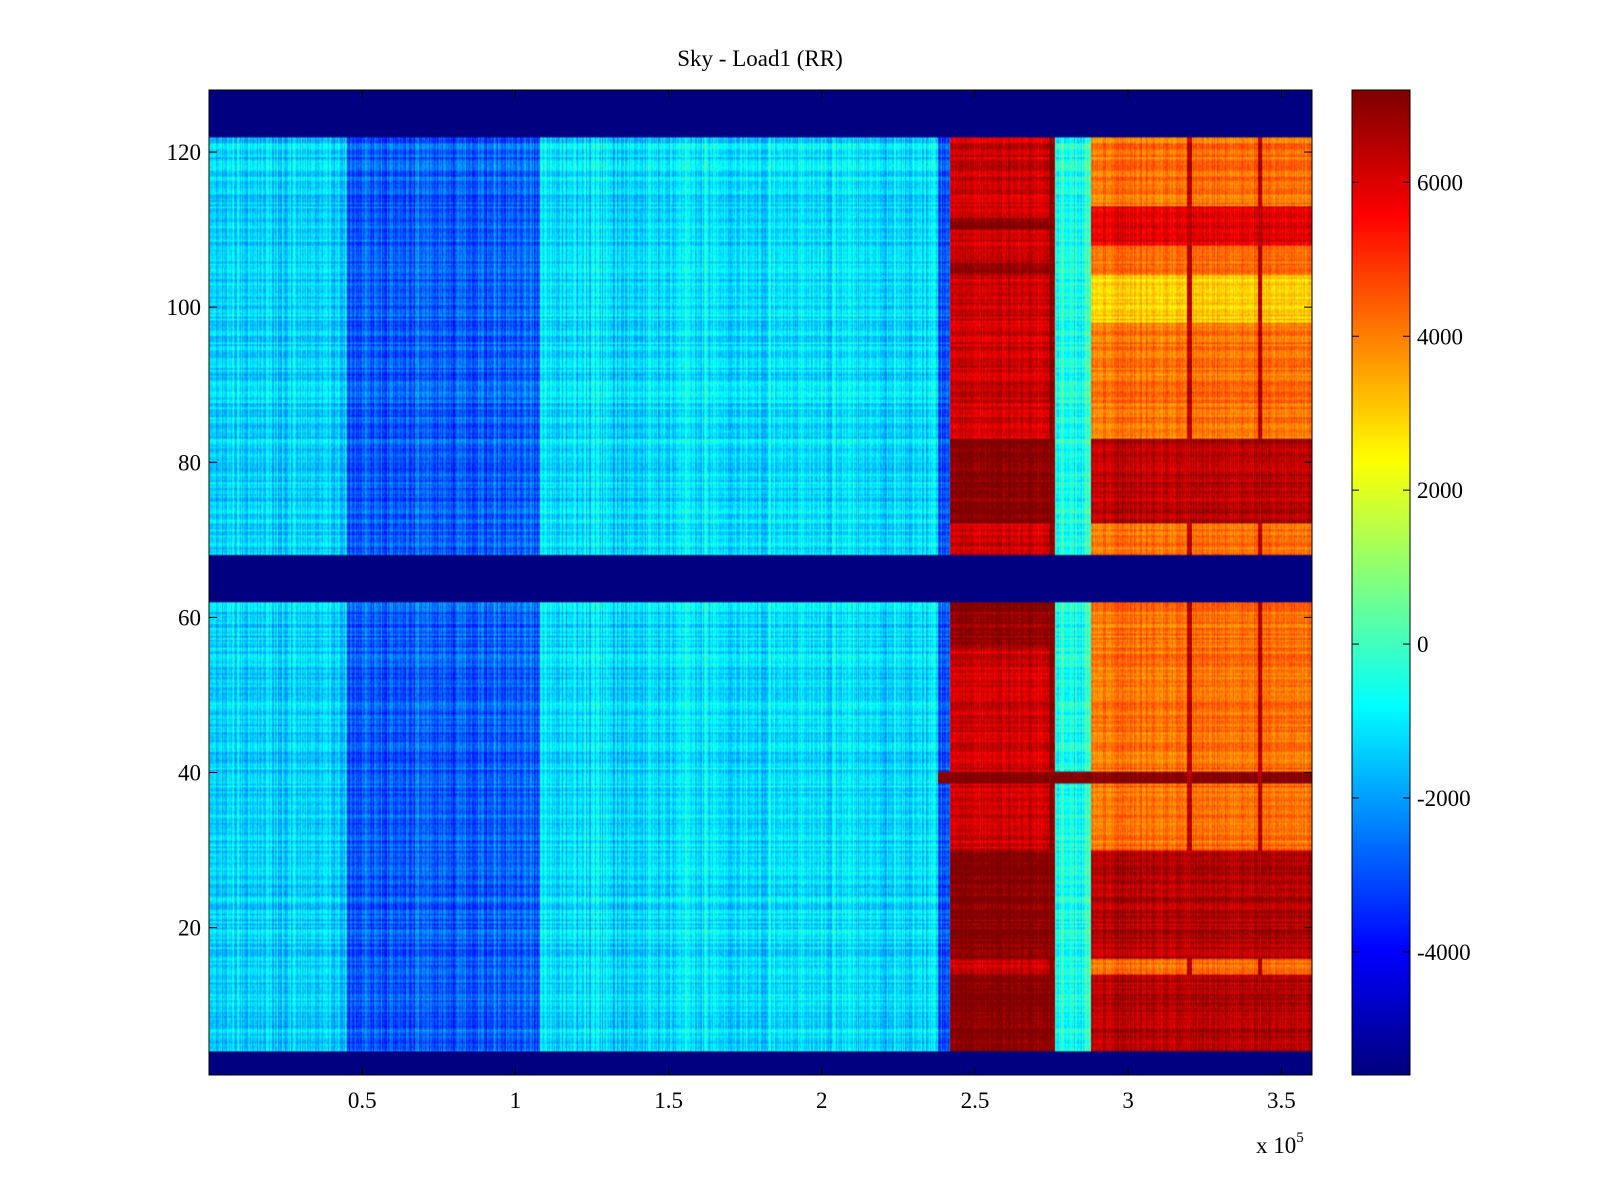  What do you see at coordinates (184, 307) in the screenshot?
I see `y-tick-label: 100` at bounding box center [184, 307].